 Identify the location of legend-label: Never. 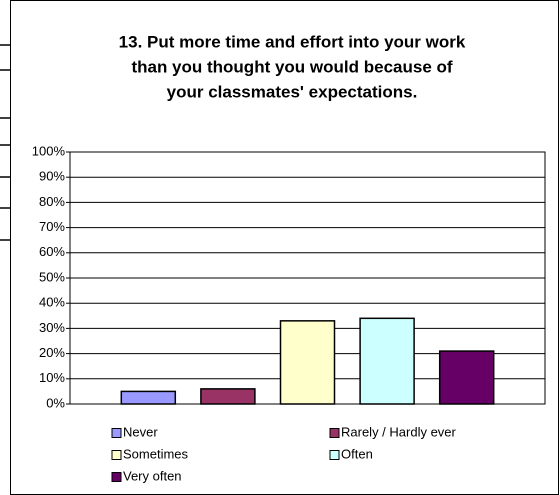
(140, 431).